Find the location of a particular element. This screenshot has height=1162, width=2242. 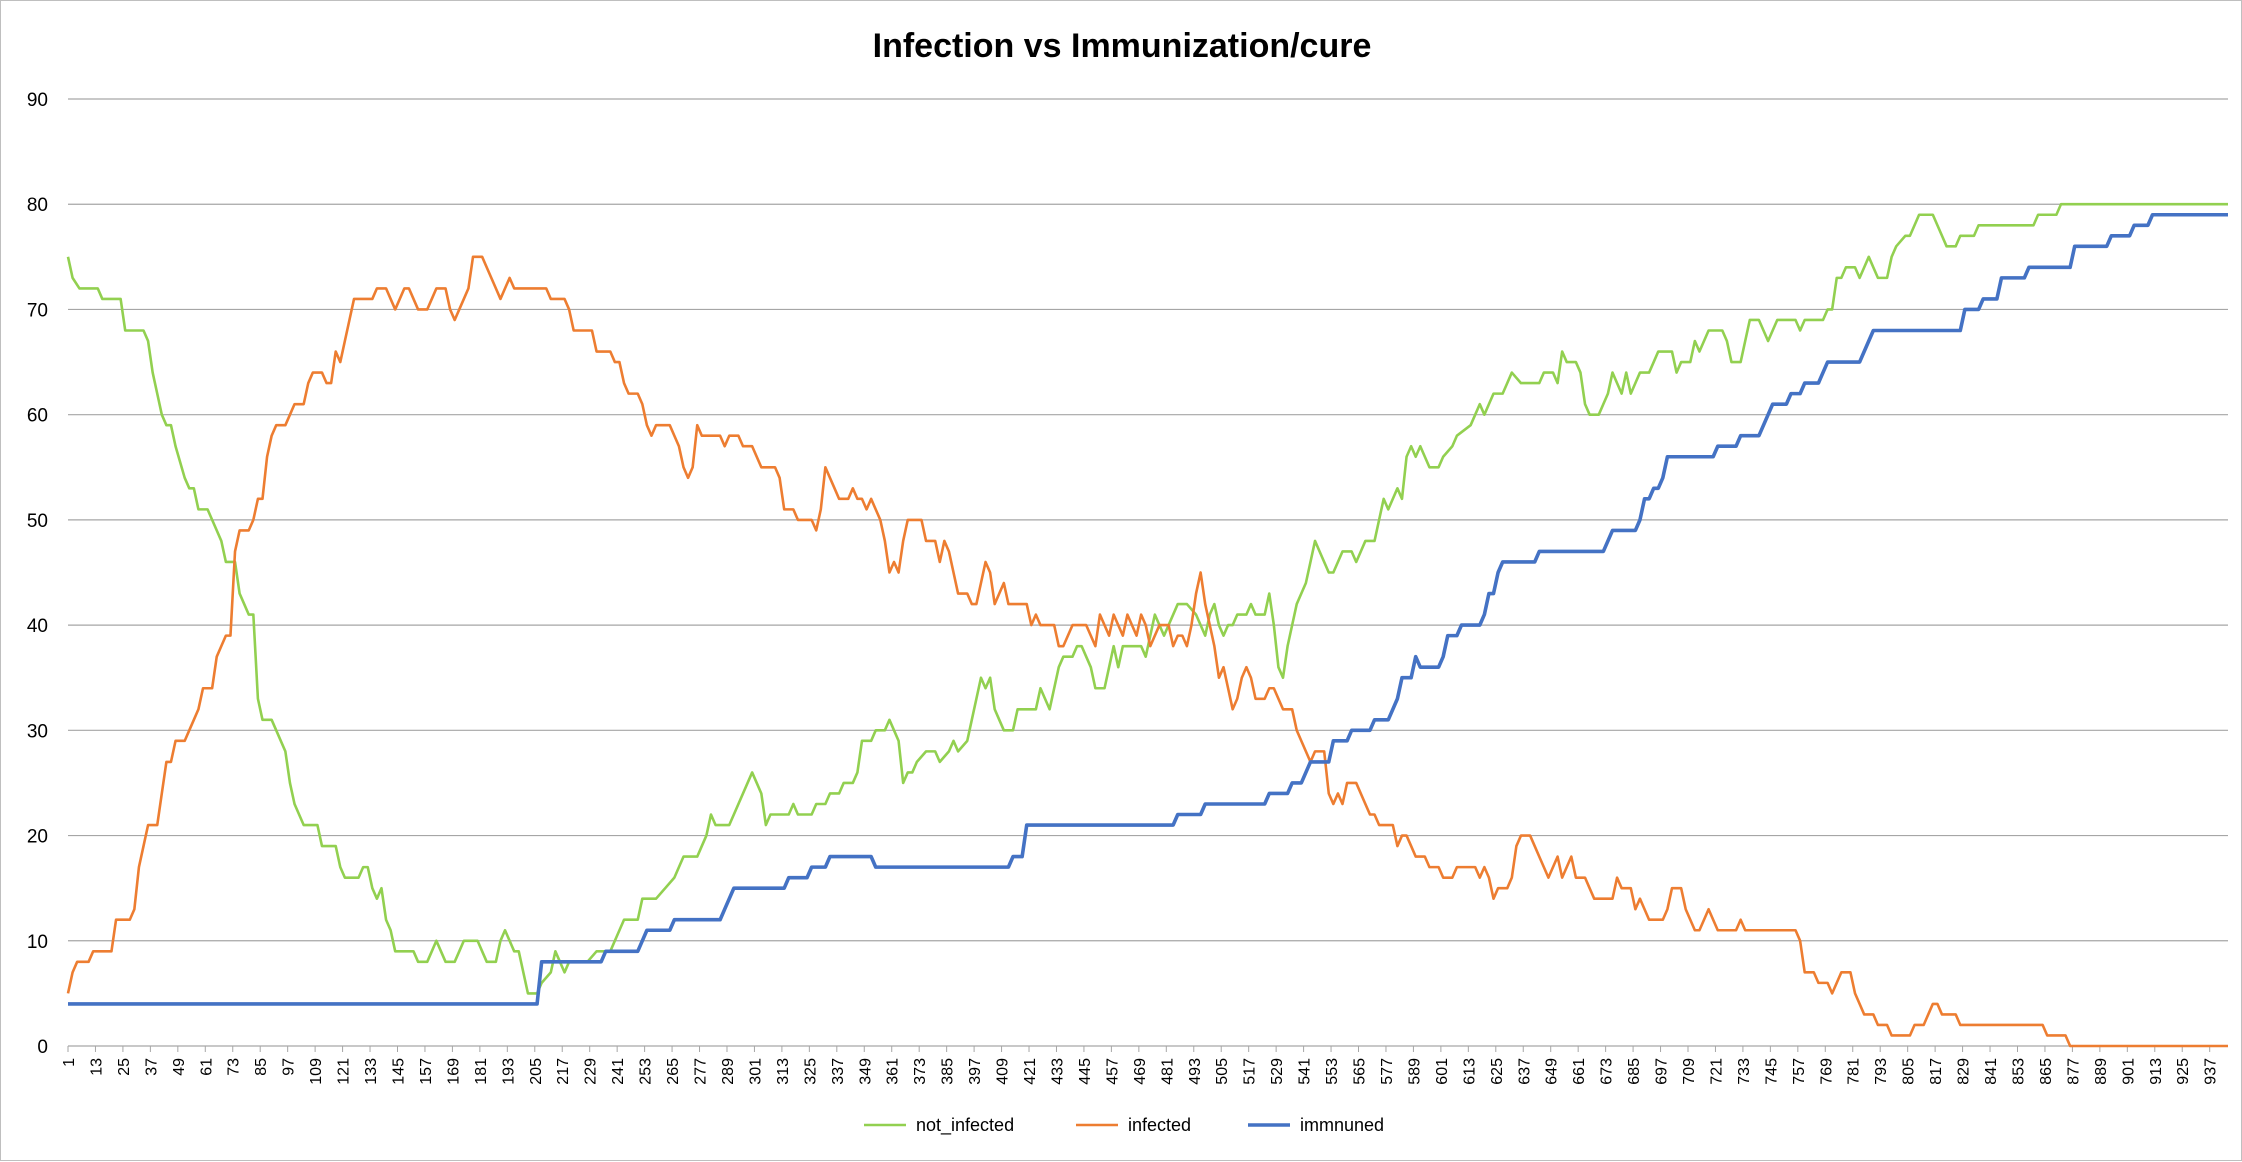

x-tick-label: 577 is located at coordinates (1387, 1071).